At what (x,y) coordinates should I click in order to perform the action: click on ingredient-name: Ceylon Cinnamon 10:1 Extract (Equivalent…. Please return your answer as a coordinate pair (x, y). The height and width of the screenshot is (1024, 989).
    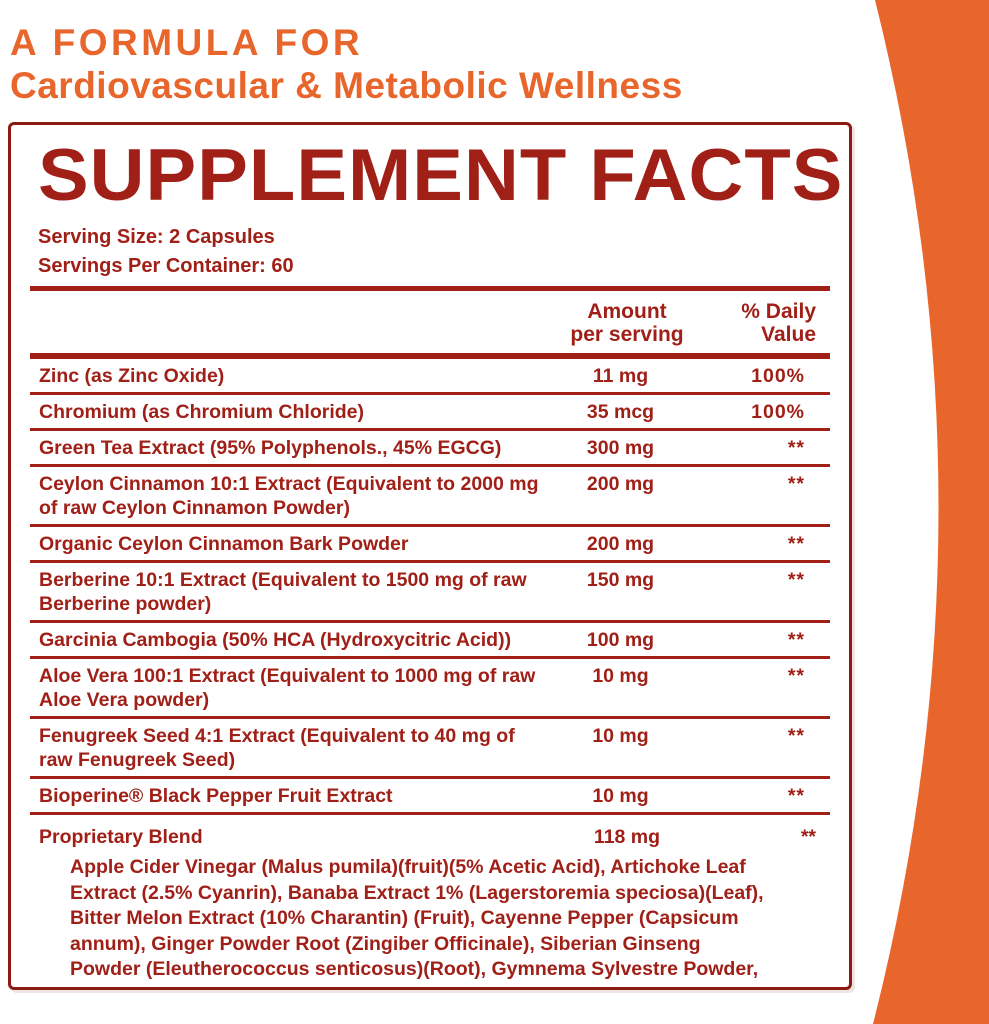
    Looking at the image, I should click on (289, 496).